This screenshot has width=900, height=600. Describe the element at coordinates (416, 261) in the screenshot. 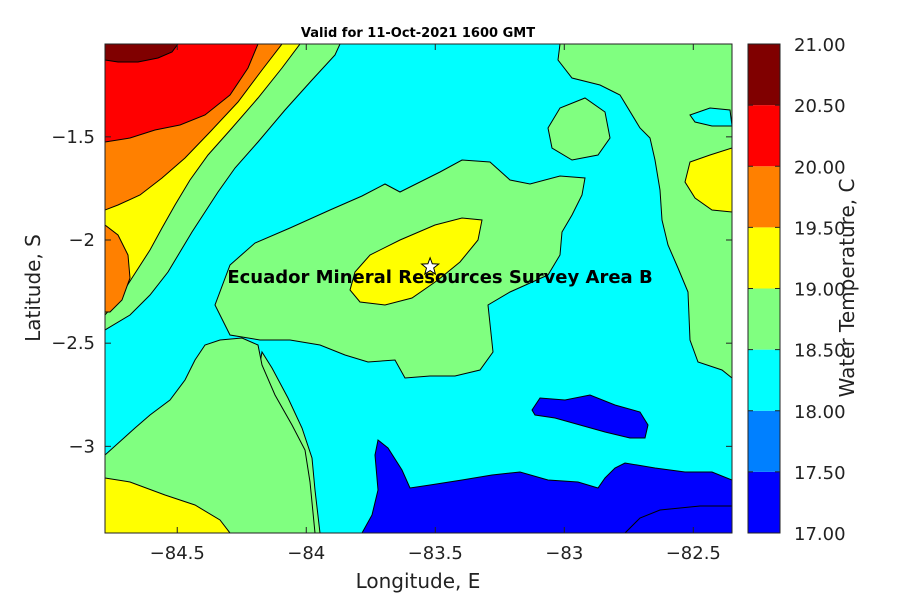

I see `contour-band-19-5-center` at that location.